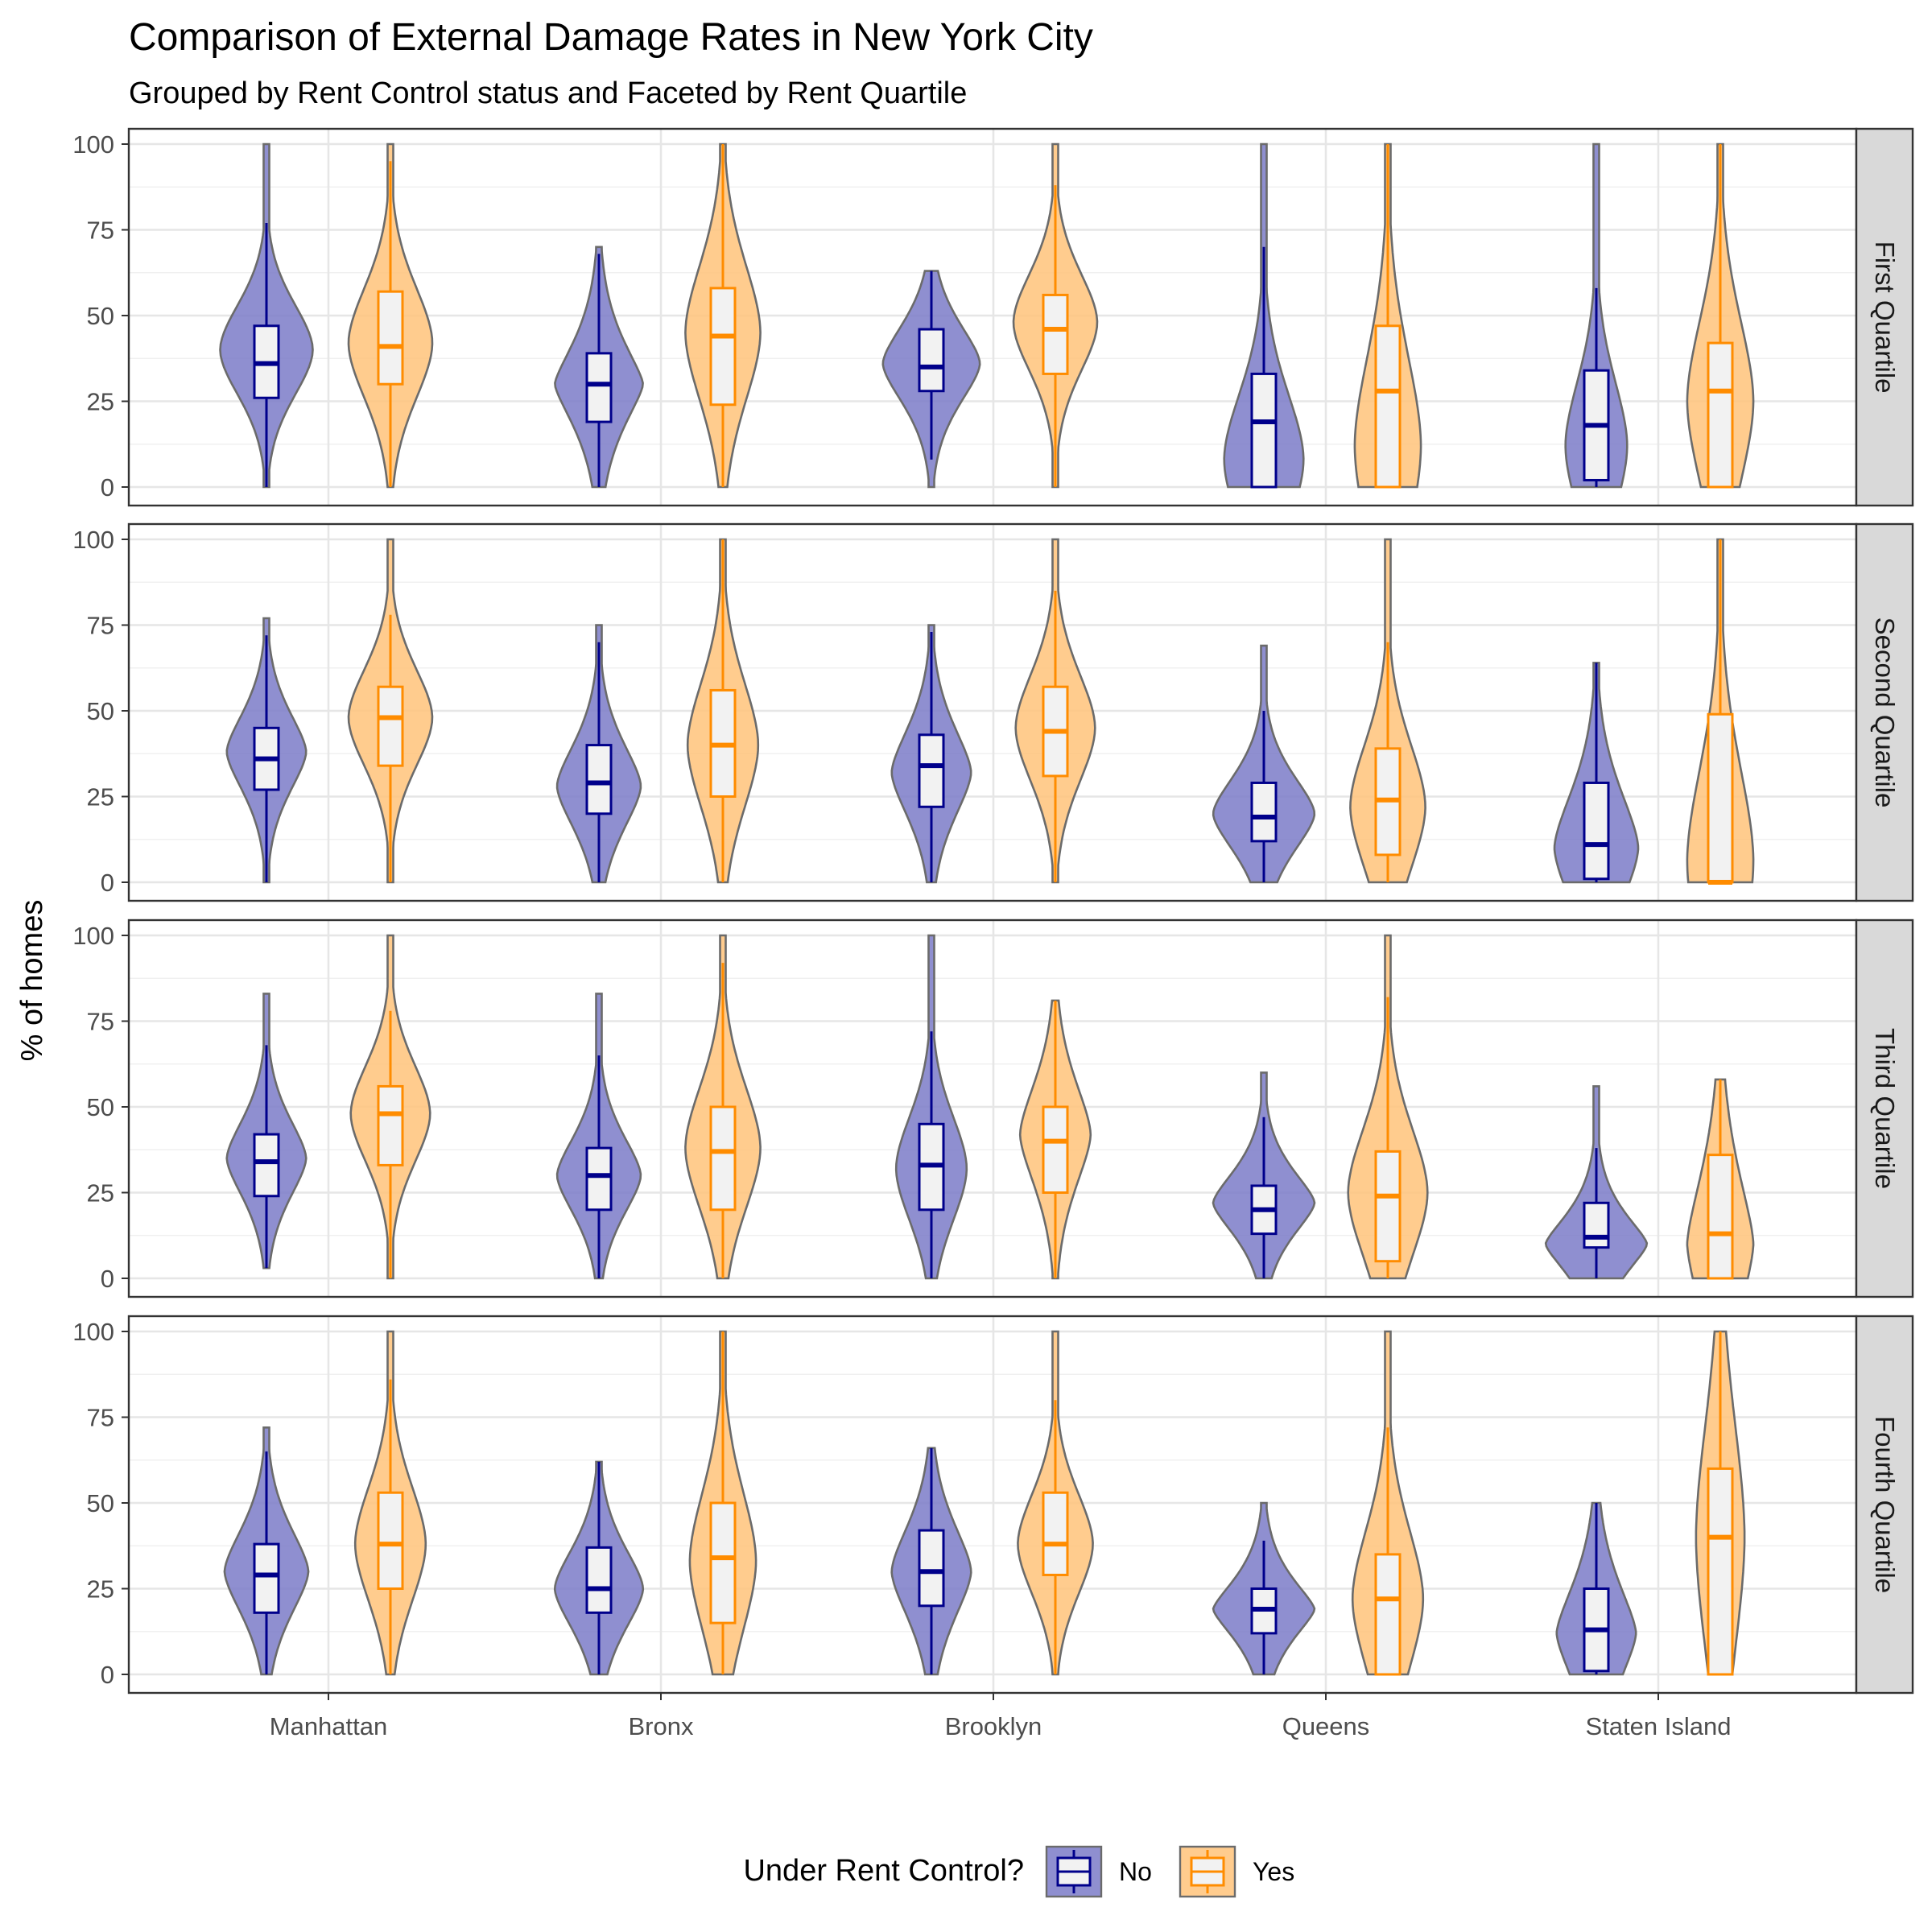 This screenshot has width=1932, height=1932. What do you see at coordinates (1135, 1871) in the screenshot?
I see `legend-item-label: No` at bounding box center [1135, 1871].